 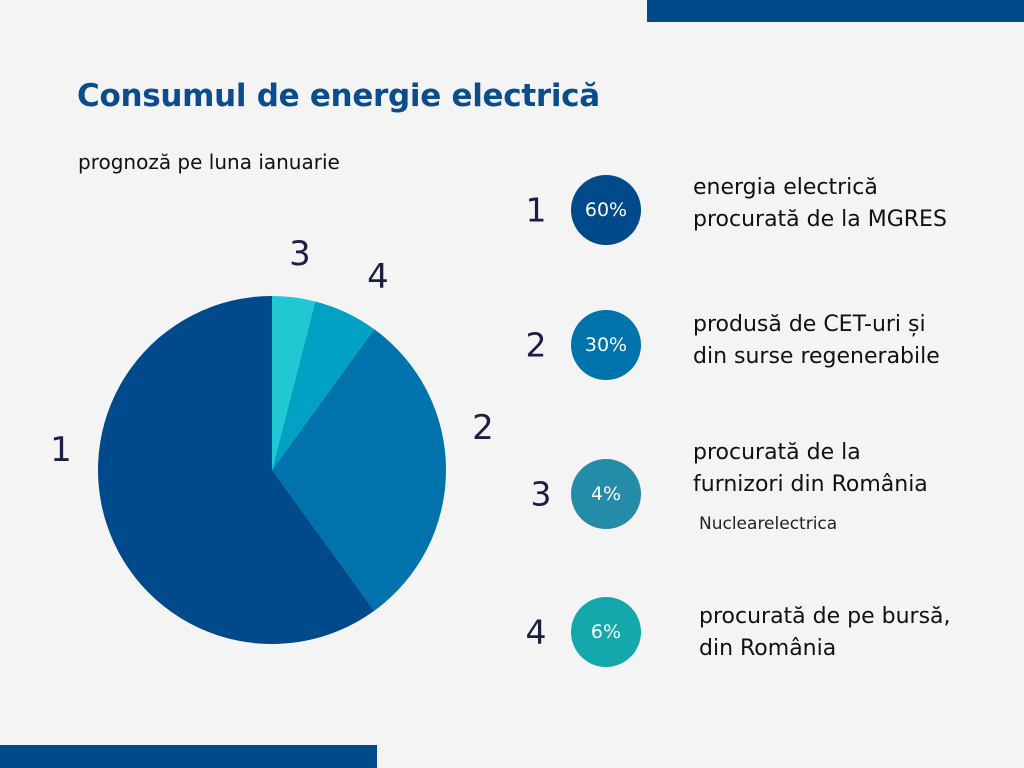 What do you see at coordinates (536, 345) in the screenshot?
I see `legend-number: 2` at bounding box center [536, 345].